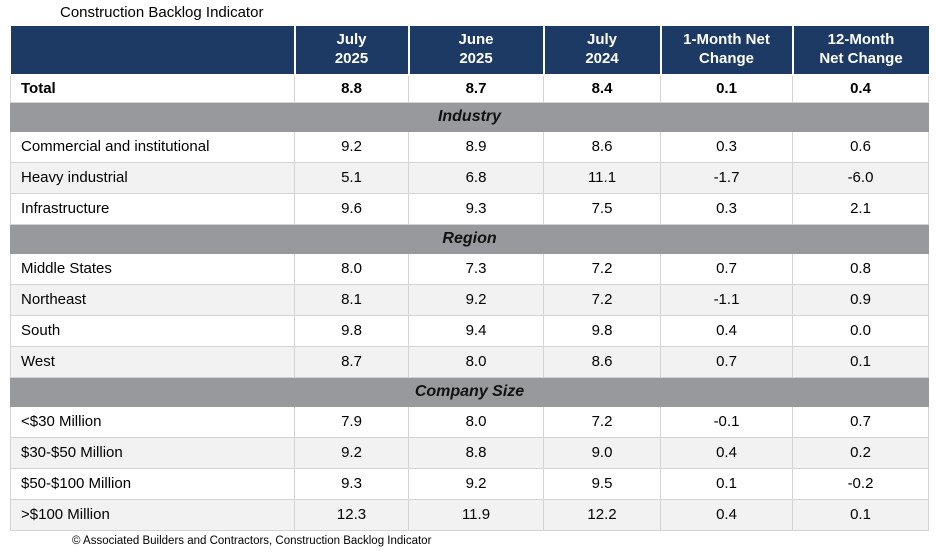  What do you see at coordinates (152, 299) in the screenshot?
I see `row-label: Northeast` at bounding box center [152, 299].